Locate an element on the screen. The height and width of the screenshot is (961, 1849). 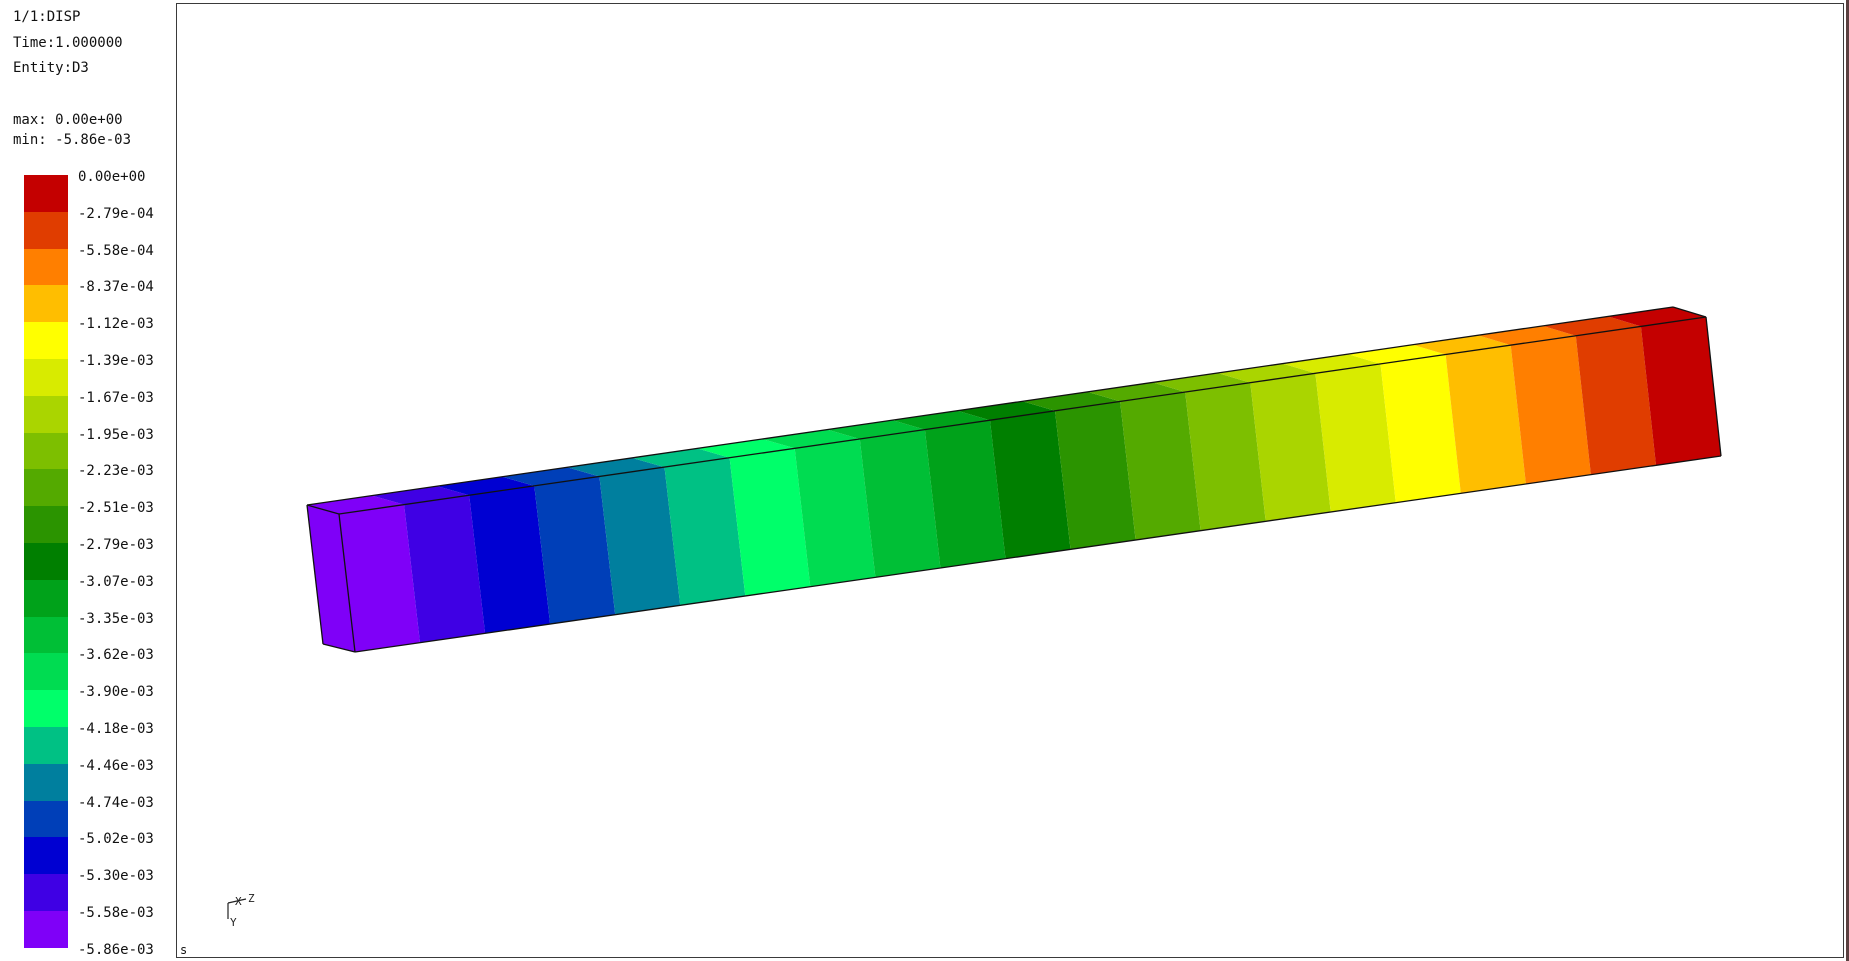
legend-label: -4.46e-03 is located at coordinates (116, 765).